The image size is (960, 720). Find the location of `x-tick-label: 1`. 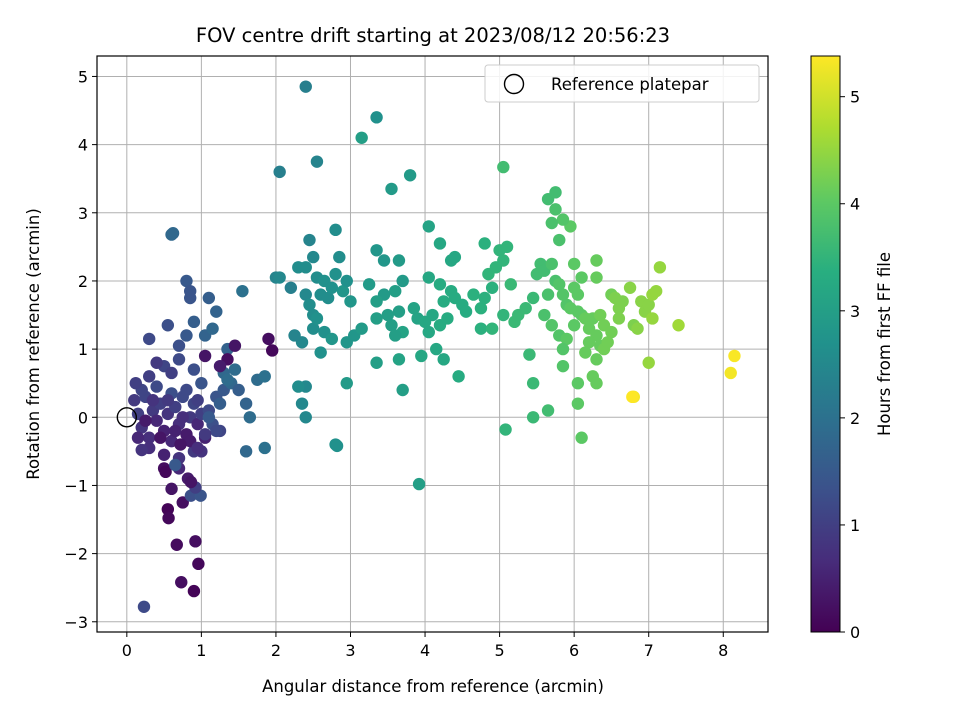

x-tick-label: 1 is located at coordinates (201, 650).